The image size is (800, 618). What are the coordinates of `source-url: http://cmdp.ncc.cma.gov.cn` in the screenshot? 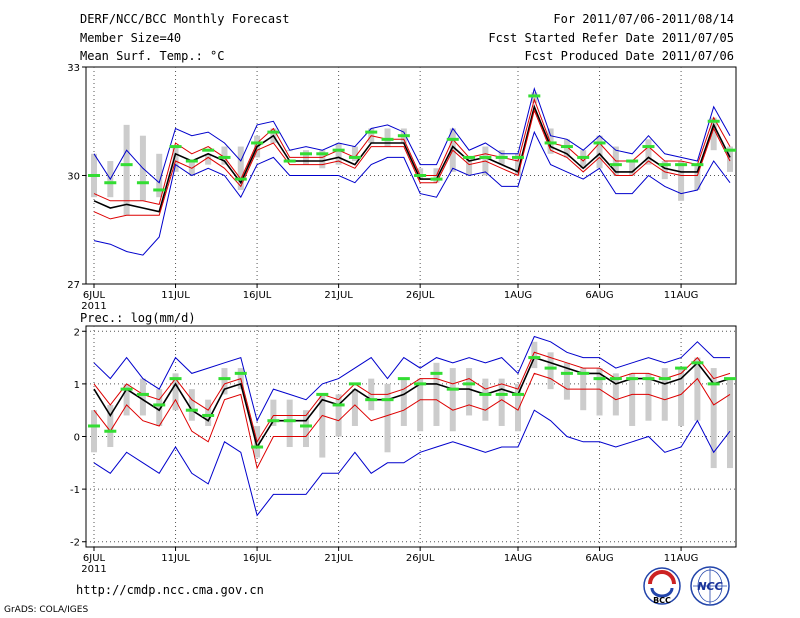 It's located at (170, 590).